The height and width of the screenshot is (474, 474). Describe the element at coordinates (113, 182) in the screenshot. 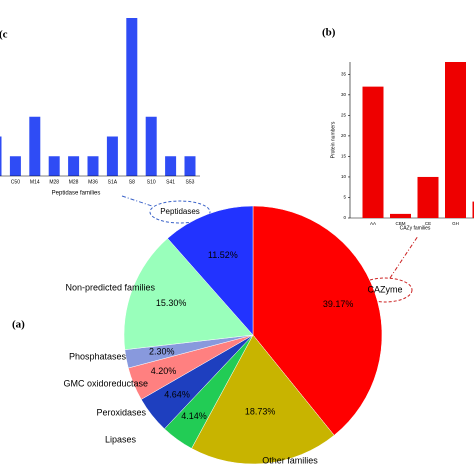

I see `x-tick-label: S1A` at that location.